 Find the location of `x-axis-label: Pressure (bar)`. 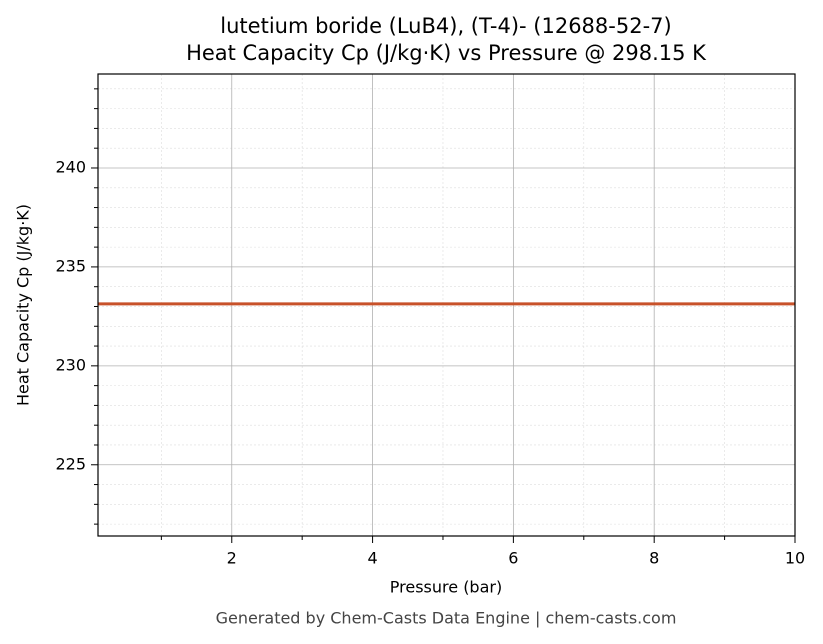

x-axis-label: Pressure (bar) is located at coordinates (446, 587).